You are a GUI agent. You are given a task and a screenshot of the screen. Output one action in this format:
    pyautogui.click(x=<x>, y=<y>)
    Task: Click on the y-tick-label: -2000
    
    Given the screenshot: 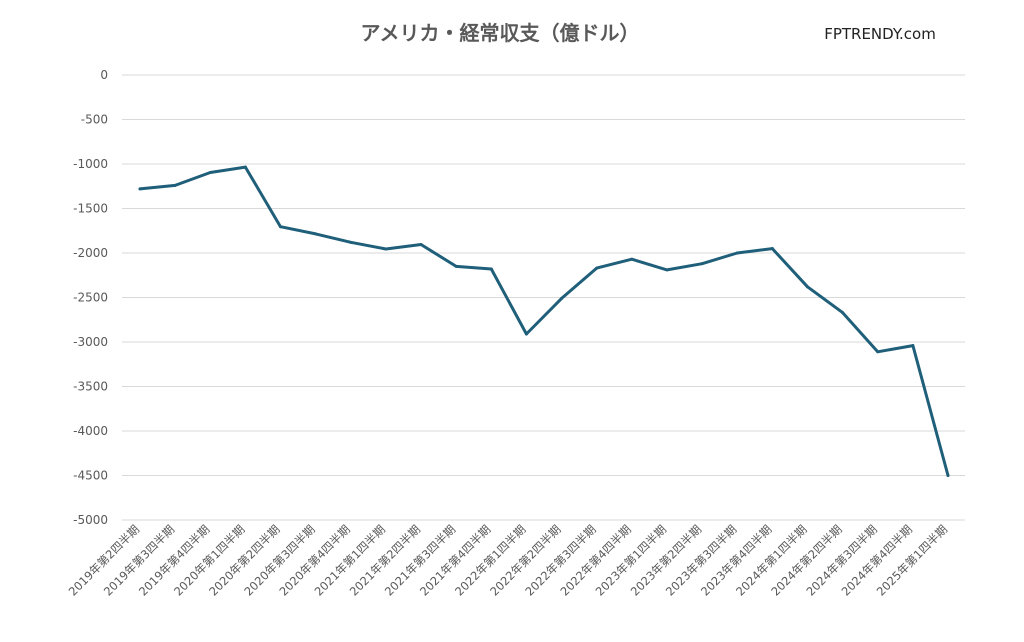 What is the action you would take?
    pyautogui.click(x=90, y=253)
    